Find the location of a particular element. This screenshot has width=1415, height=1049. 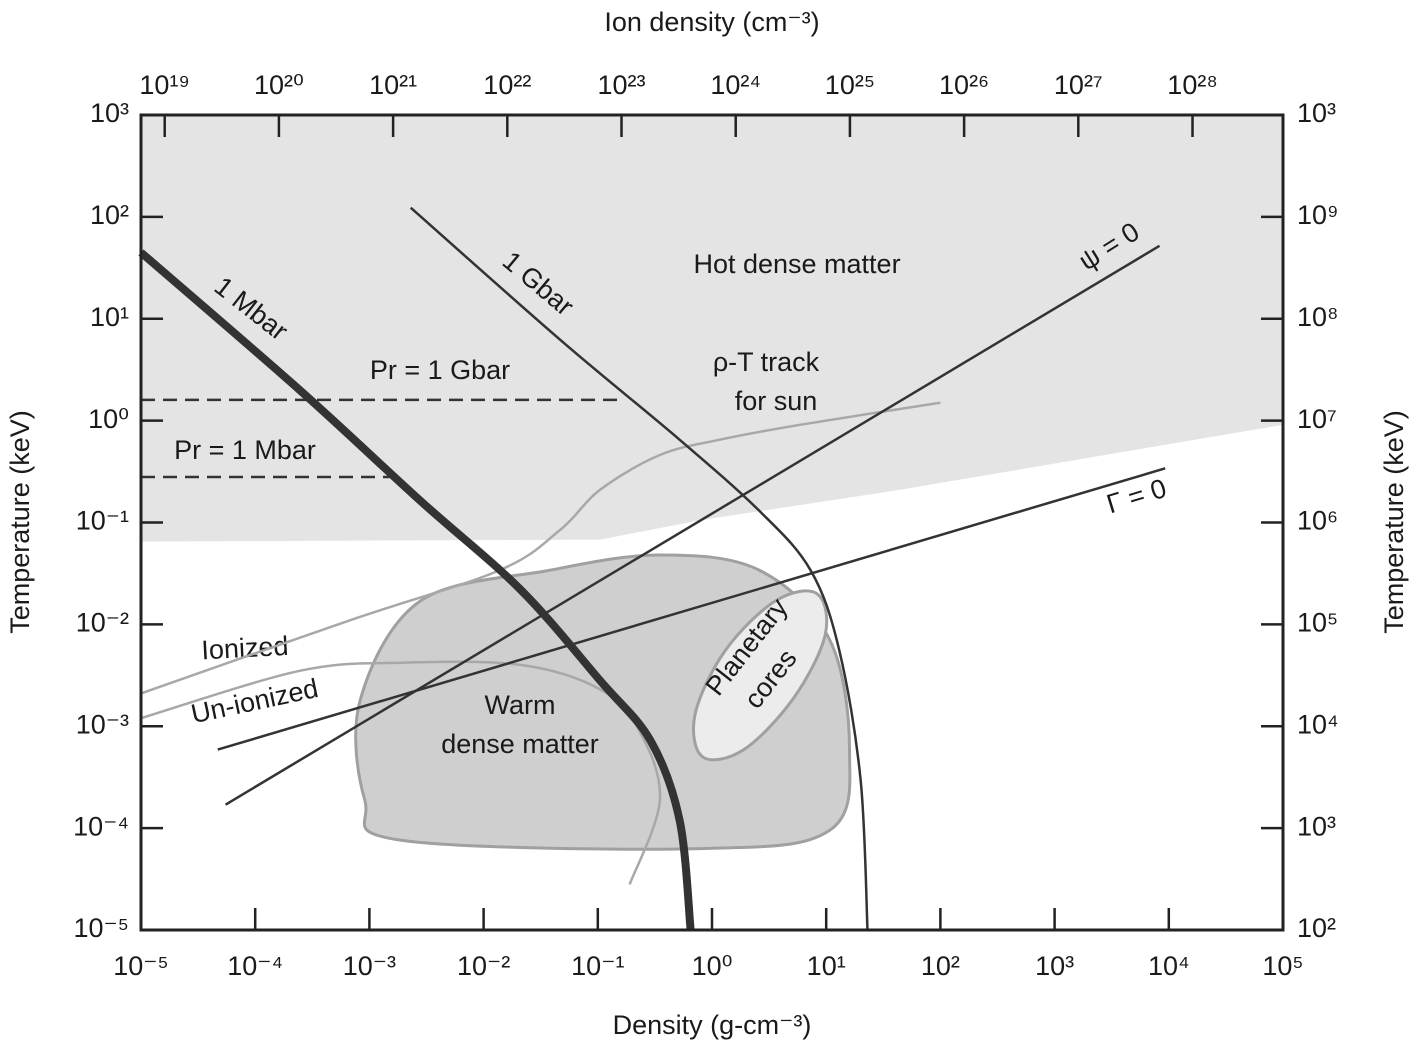

x2-tick-label: 10²⁸ is located at coordinates (1192, 85).